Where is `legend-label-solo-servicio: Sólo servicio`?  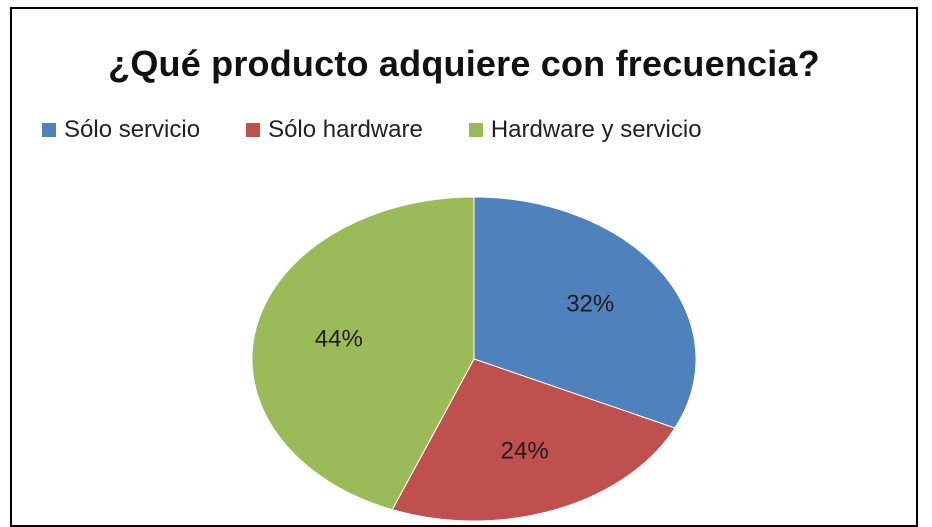
legend-label-solo-servicio: Sólo servicio is located at coordinates (132, 129).